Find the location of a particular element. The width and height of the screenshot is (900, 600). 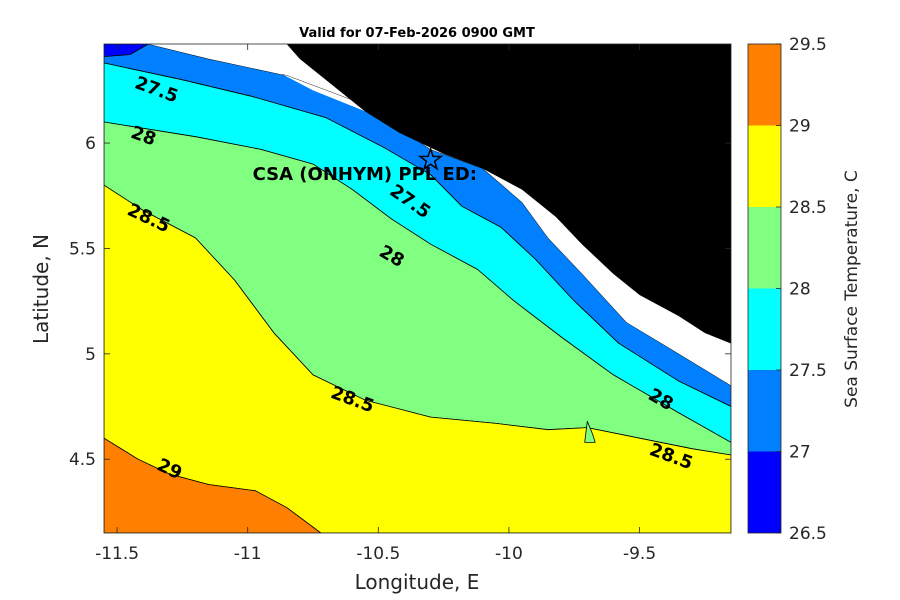

chart-title: Valid for 07-Feb-2026 0900 GMT is located at coordinates (417, 33).